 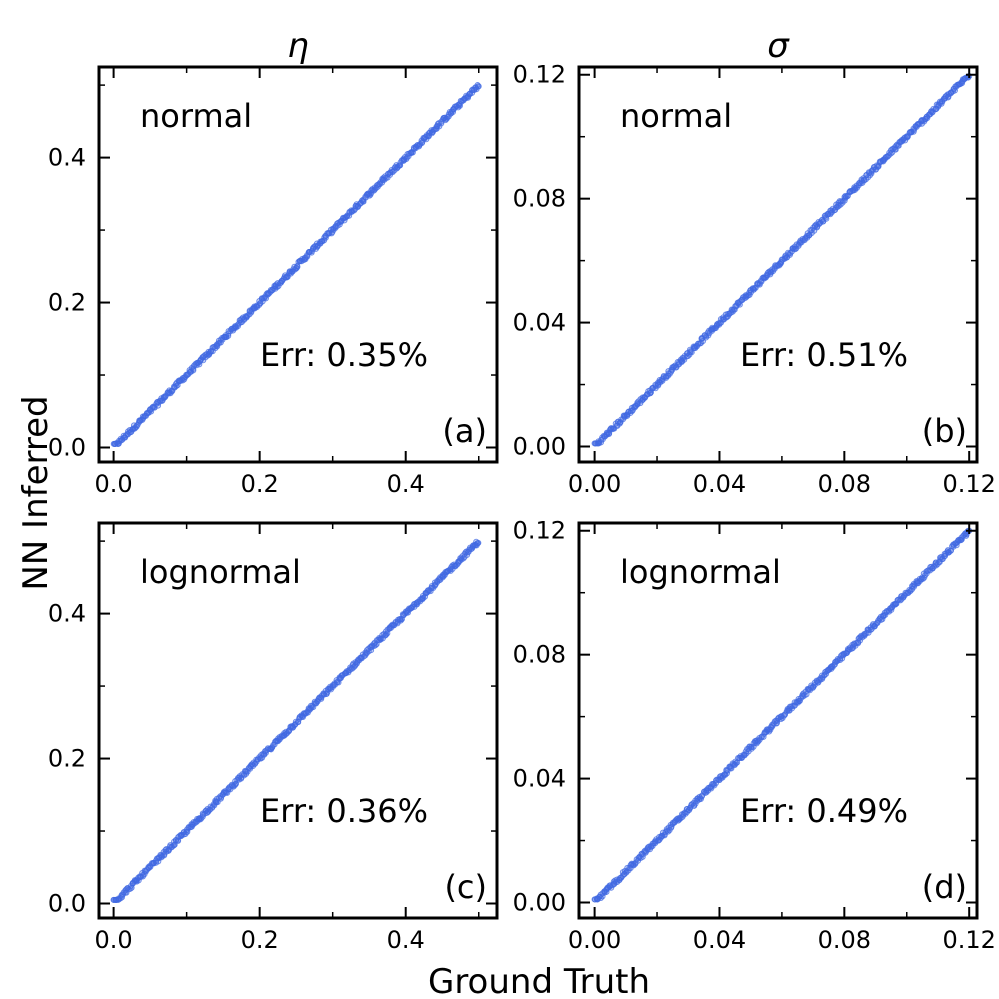 What do you see at coordinates (465, 887) in the screenshot?
I see `panel-label: (c)` at bounding box center [465, 887].